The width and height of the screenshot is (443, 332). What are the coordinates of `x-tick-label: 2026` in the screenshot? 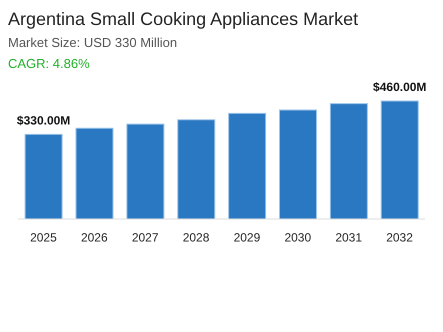 It's located at (94, 237).